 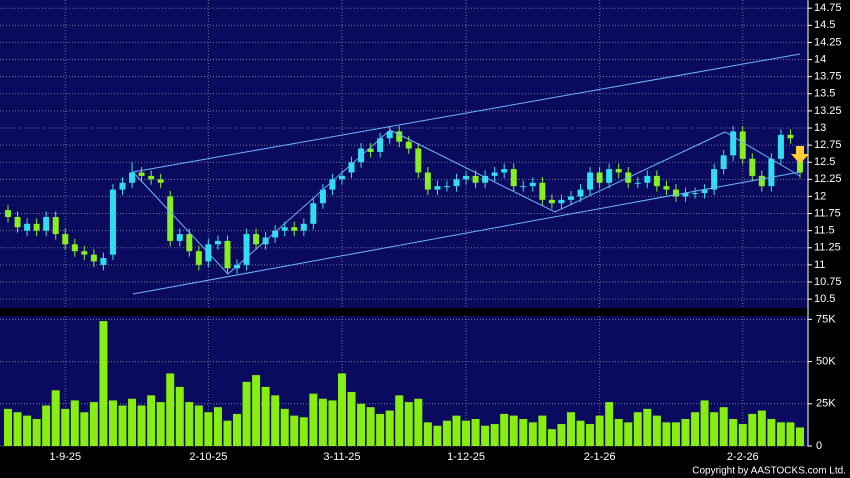 What do you see at coordinates (769, 471) in the screenshot?
I see `copyright: Copyright by AASTOCKS.com Ltd.` at bounding box center [769, 471].